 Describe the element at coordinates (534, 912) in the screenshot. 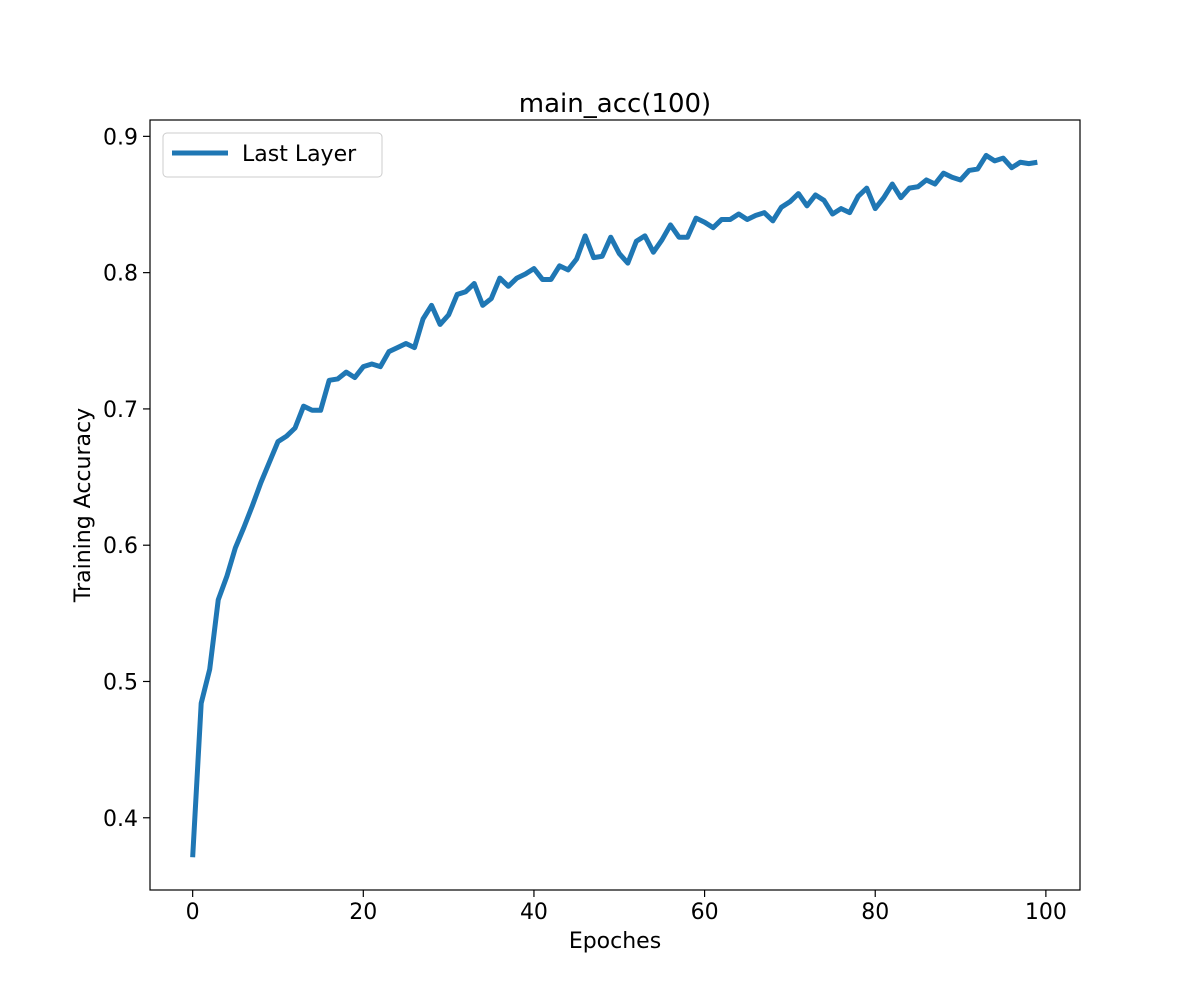

I see `x-tick-label: 40` at that location.